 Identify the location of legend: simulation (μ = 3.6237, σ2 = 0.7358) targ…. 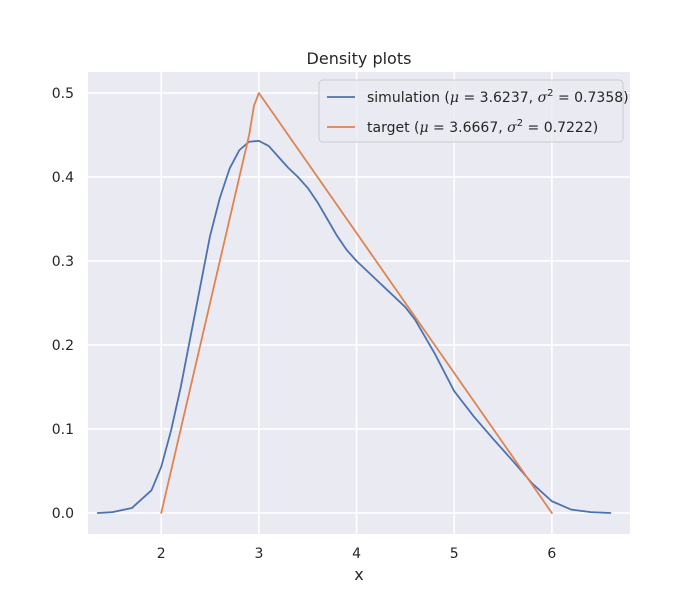
(473, 111).